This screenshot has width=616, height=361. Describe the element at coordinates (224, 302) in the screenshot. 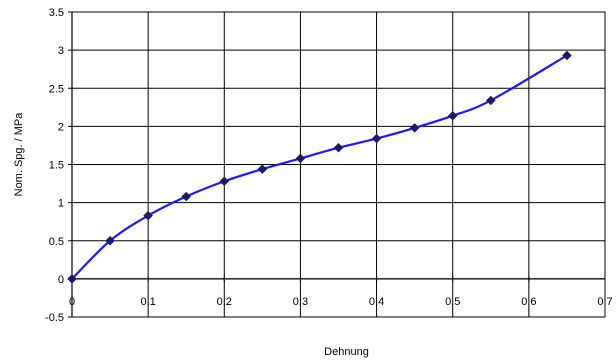

I see `x-tick-label: 0.2` at that location.